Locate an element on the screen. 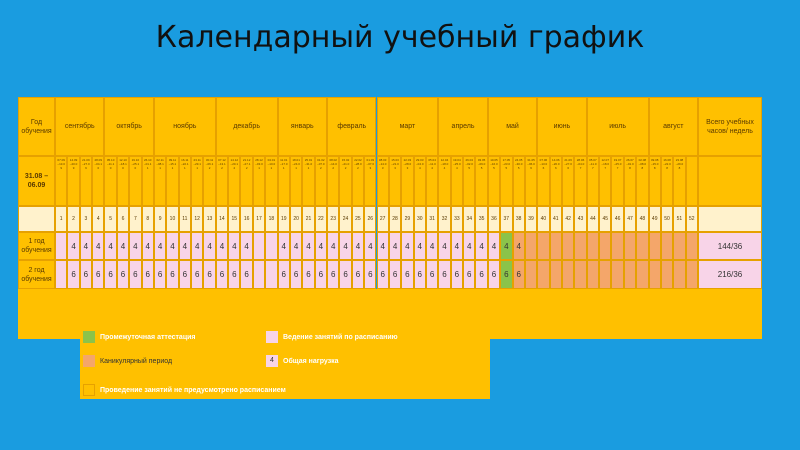 The image size is (800, 450). month-header: декабрь is located at coordinates (246, 126).